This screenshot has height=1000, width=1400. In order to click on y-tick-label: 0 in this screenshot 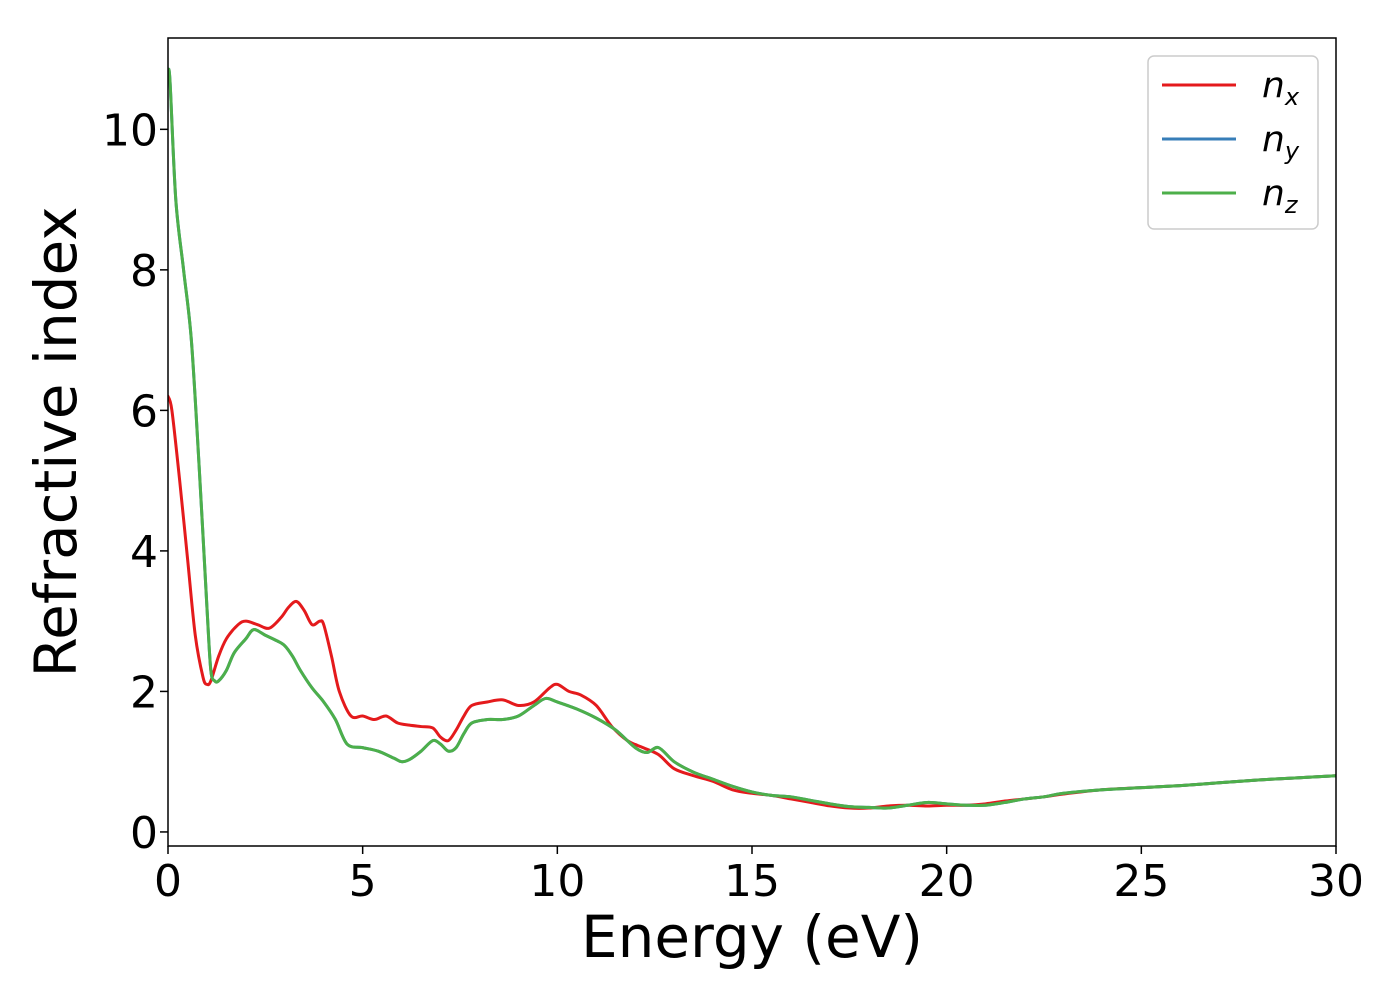, I will do `click(144, 833)`.